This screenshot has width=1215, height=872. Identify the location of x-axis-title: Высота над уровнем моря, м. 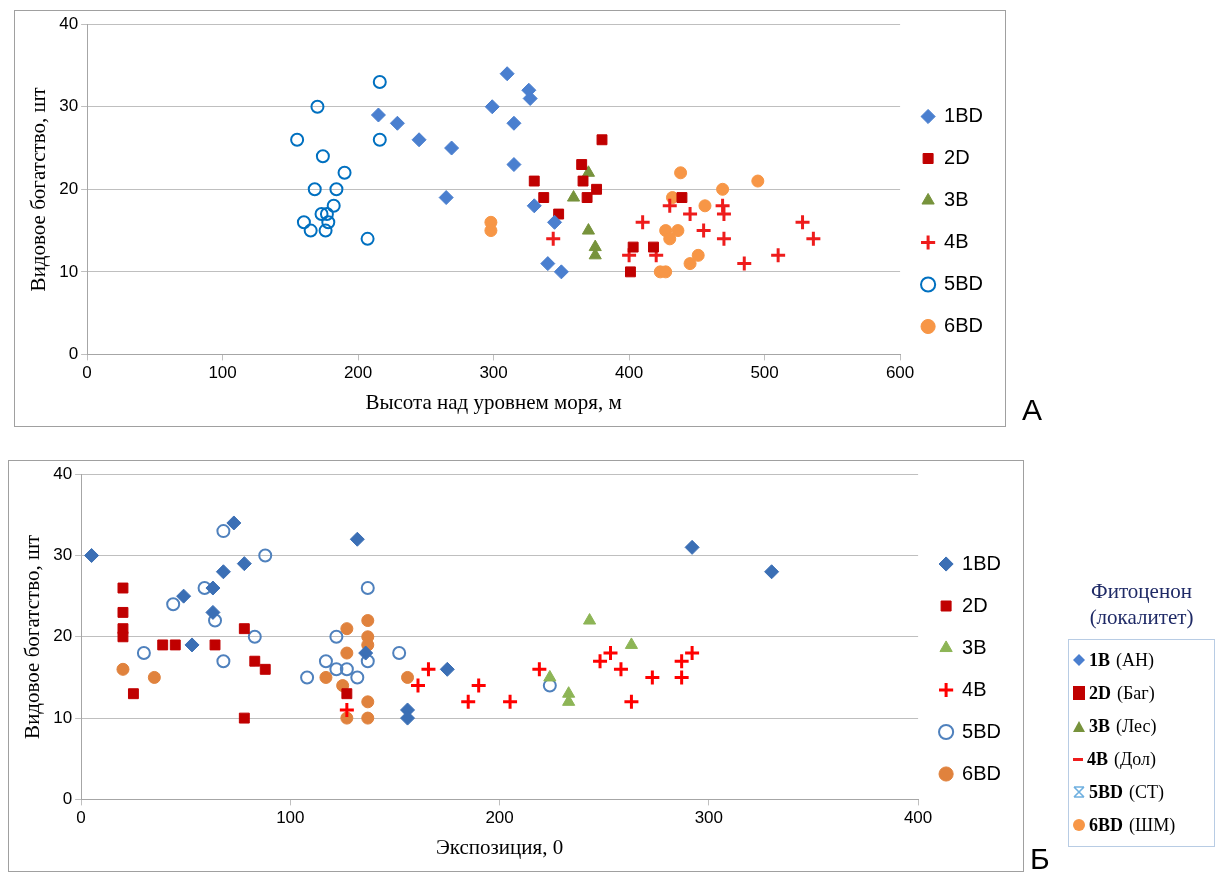
(493, 401).